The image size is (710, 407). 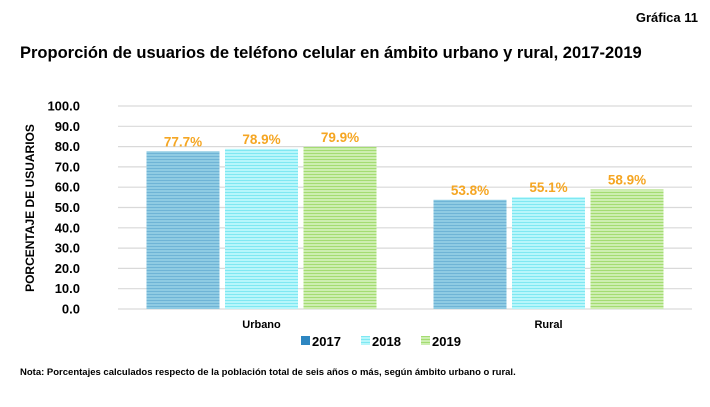 What do you see at coordinates (67, 268) in the screenshot?
I see `y-tick-label: 20.0` at bounding box center [67, 268].